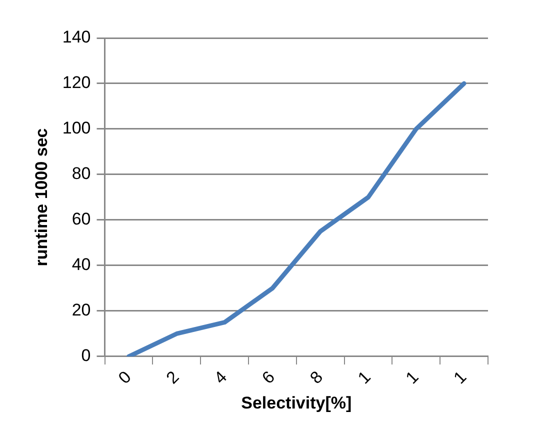 The width and height of the screenshot is (546, 434). What do you see at coordinates (81, 174) in the screenshot?
I see `y-tick-label: 80` at bounding box center [81, 174].